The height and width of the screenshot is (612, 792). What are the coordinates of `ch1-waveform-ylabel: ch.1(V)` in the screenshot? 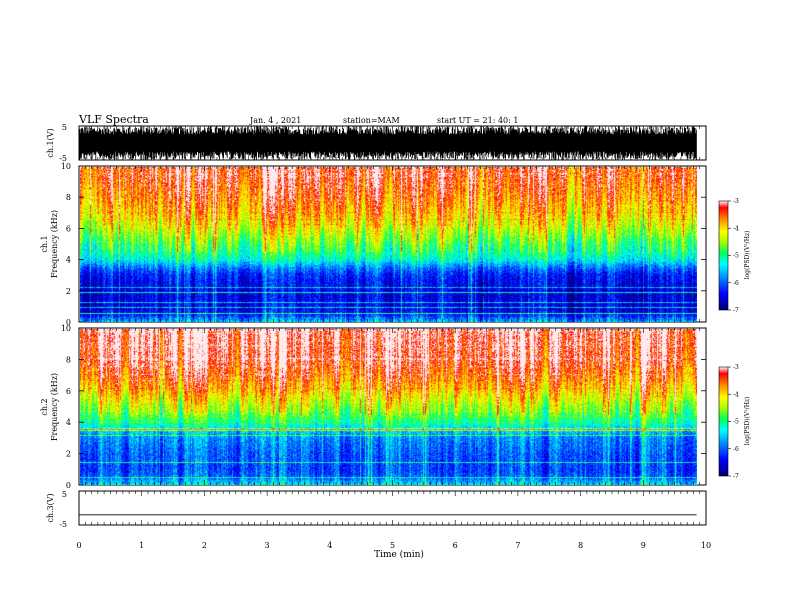 It's located at (50, 142).